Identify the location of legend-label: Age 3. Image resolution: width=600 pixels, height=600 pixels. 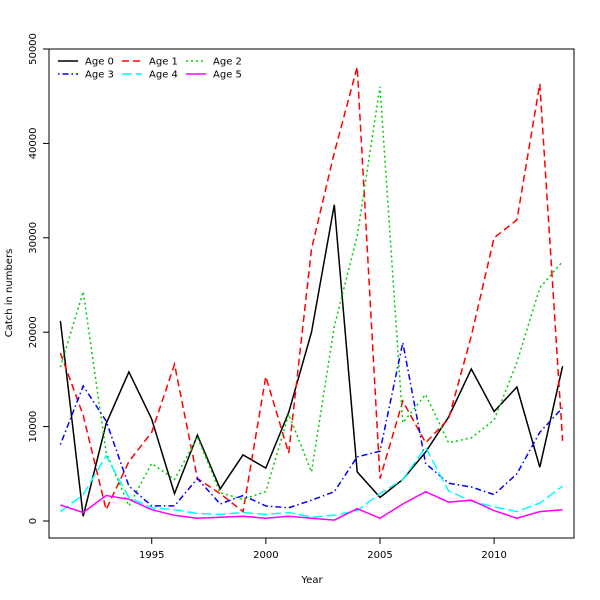
(99, 75).